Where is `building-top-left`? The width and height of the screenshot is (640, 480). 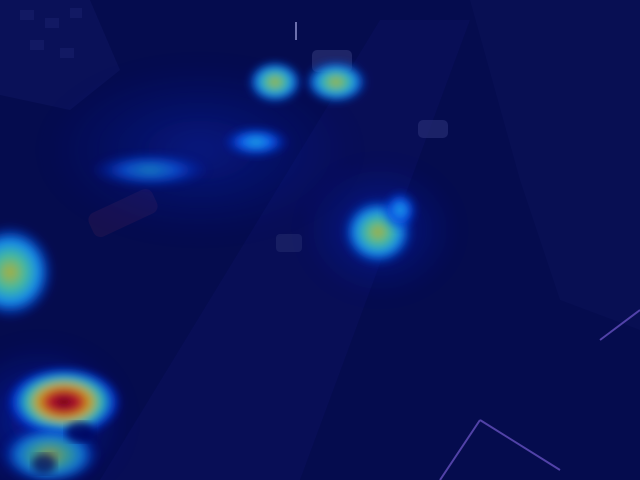
building-top-left is located at coordinates (60, 55).